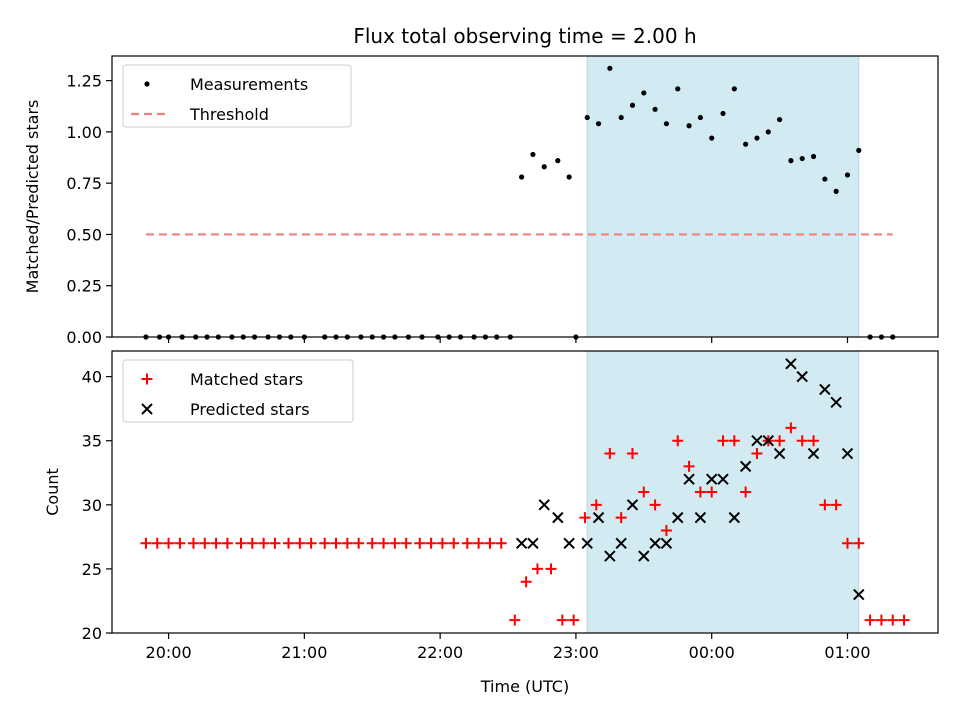 This screenshot has width=960, height=720. I want to click on y-tick-label: 30, so click(92, 505).